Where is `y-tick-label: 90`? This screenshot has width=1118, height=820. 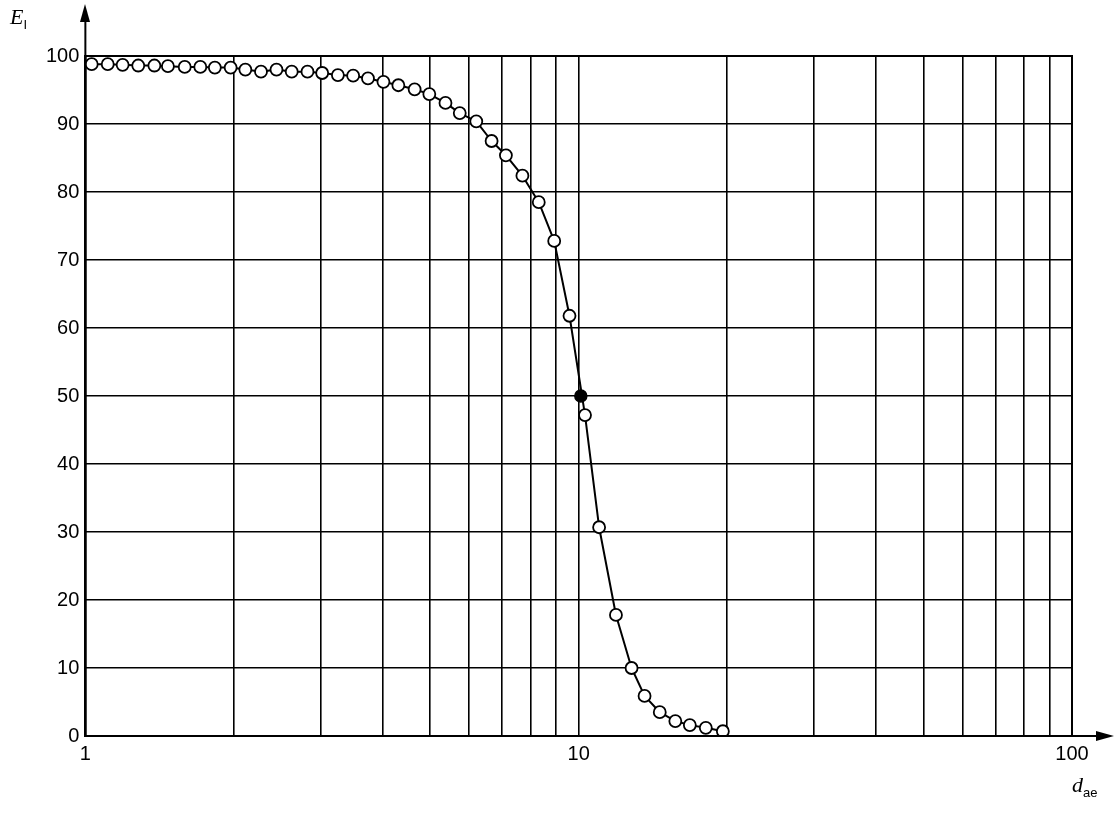 y-tick-label: 90 is located at coordinates (68, 122).